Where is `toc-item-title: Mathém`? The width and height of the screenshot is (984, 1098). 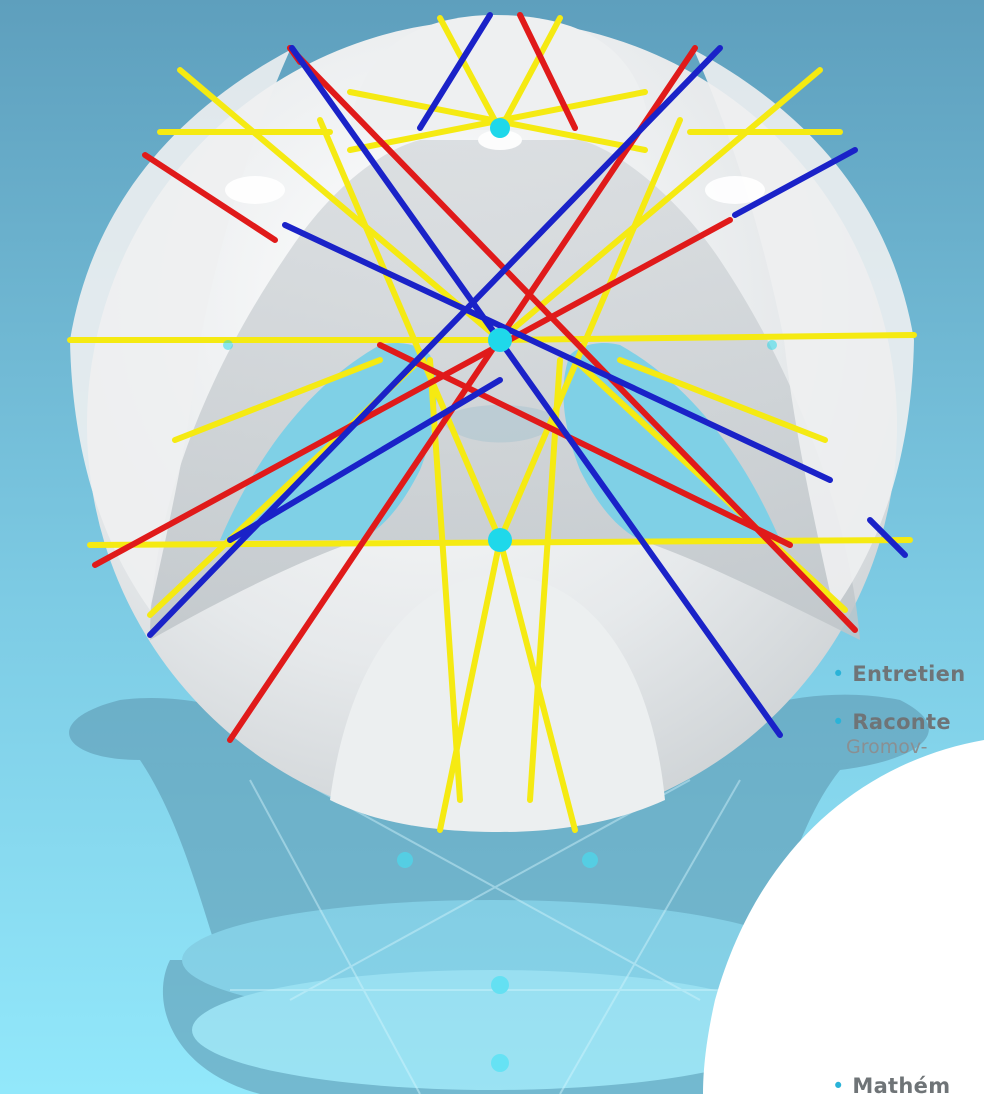 toc-item-title: Mathém is located at coordinates (901, 1086).